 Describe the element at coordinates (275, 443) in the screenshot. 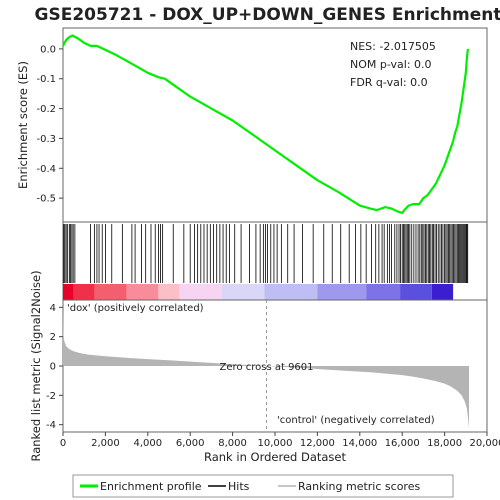

I see `x-tick-label: 10,000` at that location.